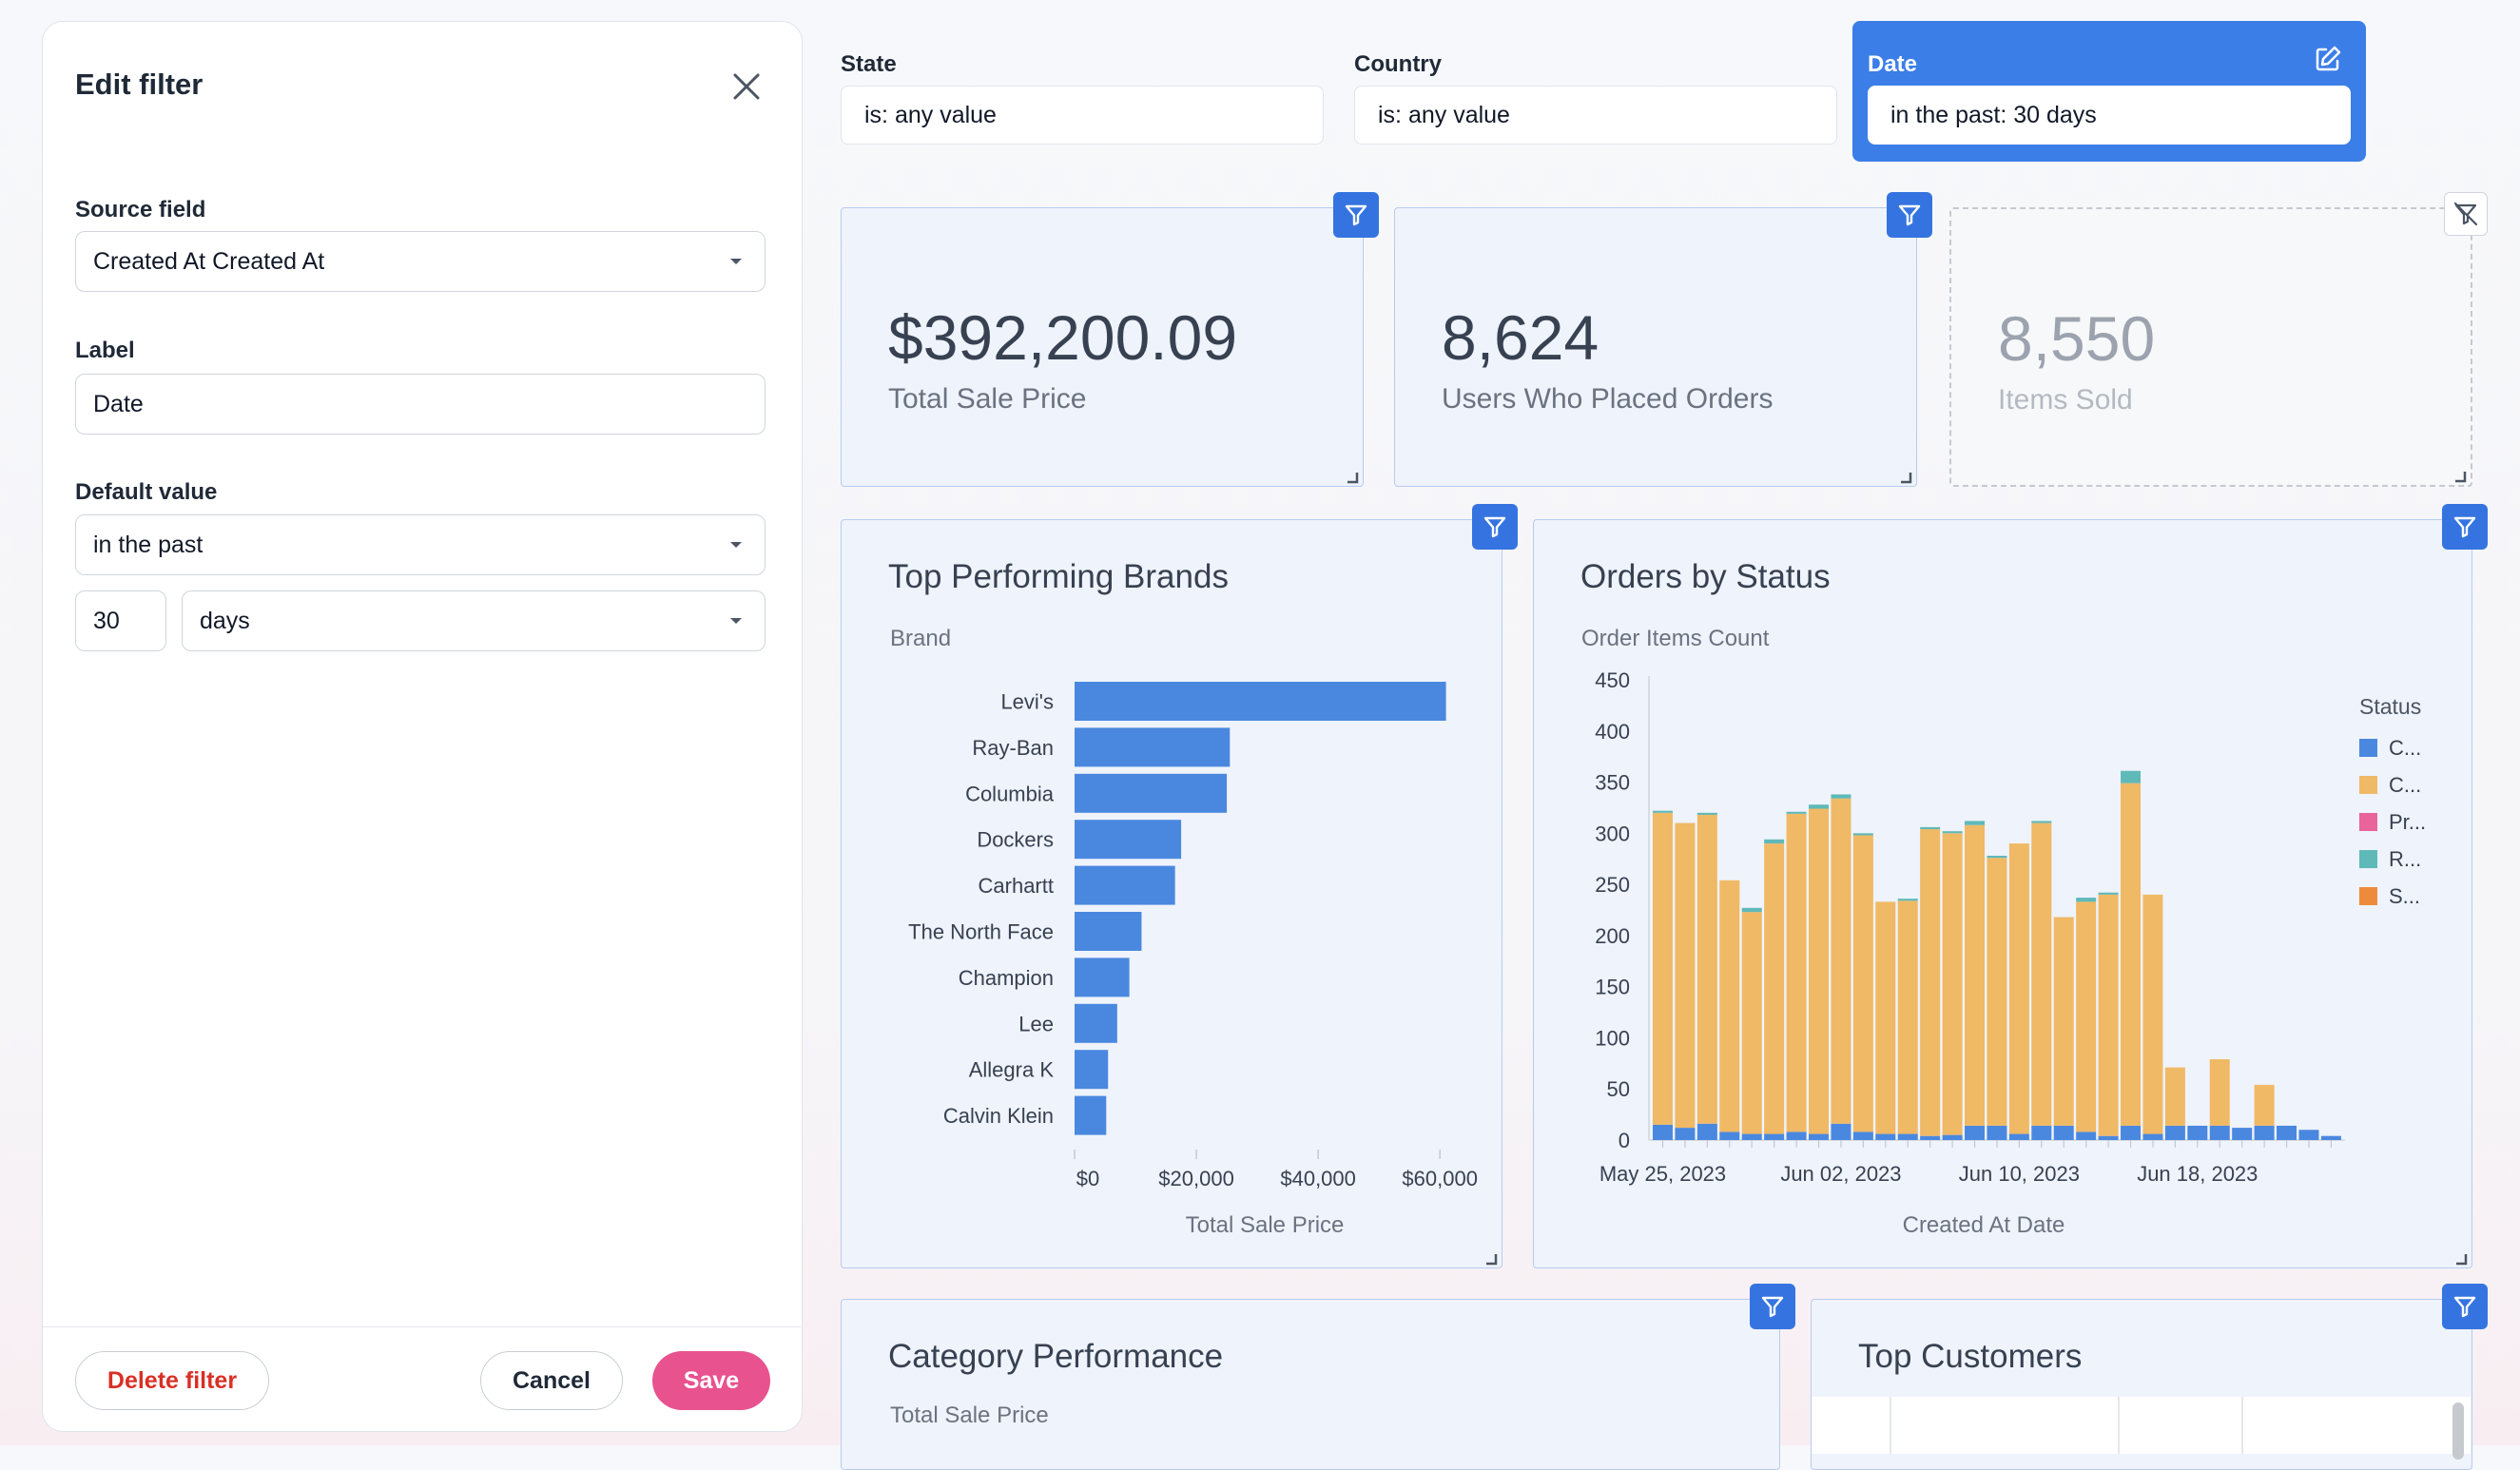 This screenshot has width=2520, height=1470. I want to click on filter-input-country: is: any value, so click(1595, 116).